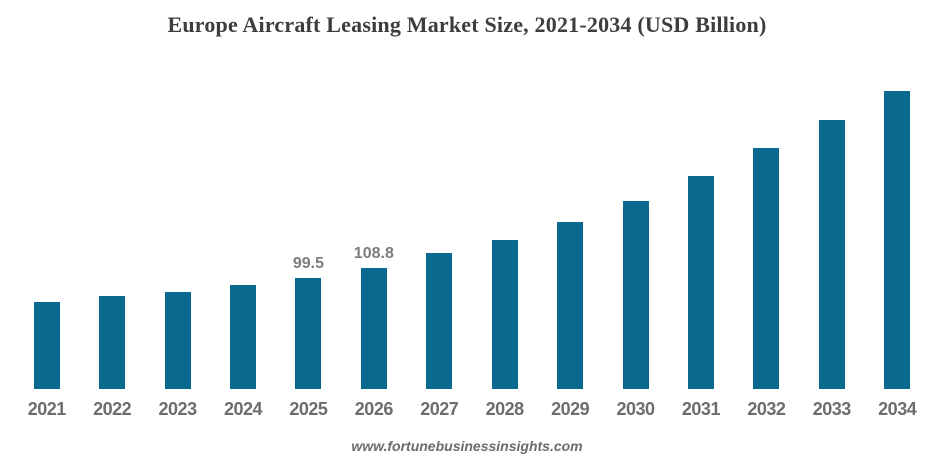 This screenshot has width=934, height=465. I want to click on bar-column-2023, so click(177, 224).